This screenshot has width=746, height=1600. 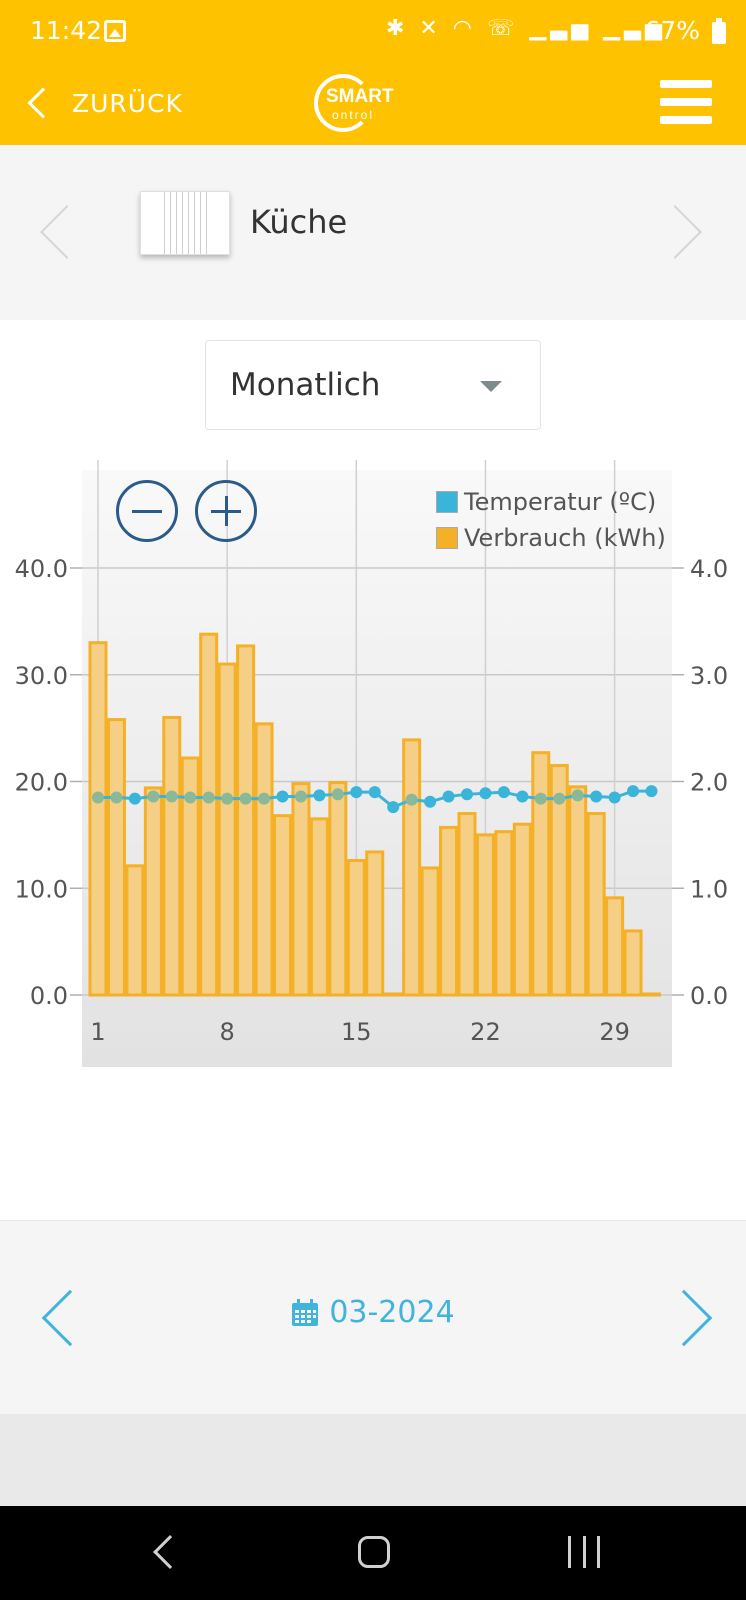 I want to click on period-dropdown: Monatlich, so click(x=373, y=385).